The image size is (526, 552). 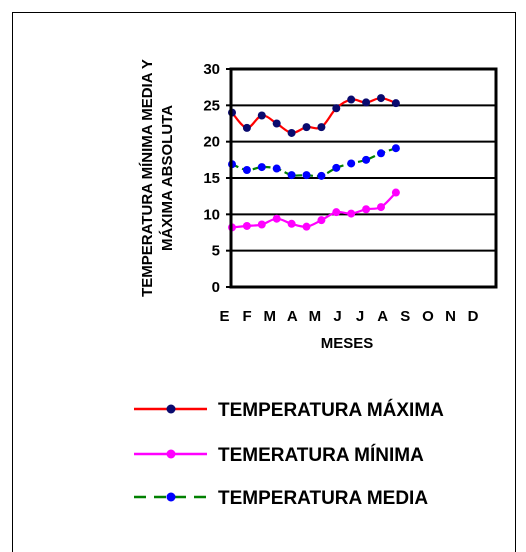 I want to click on y-axis-title-line1: TEMPERATURA MÍNIMA MEDIA Y, so click(x=147, y=178).